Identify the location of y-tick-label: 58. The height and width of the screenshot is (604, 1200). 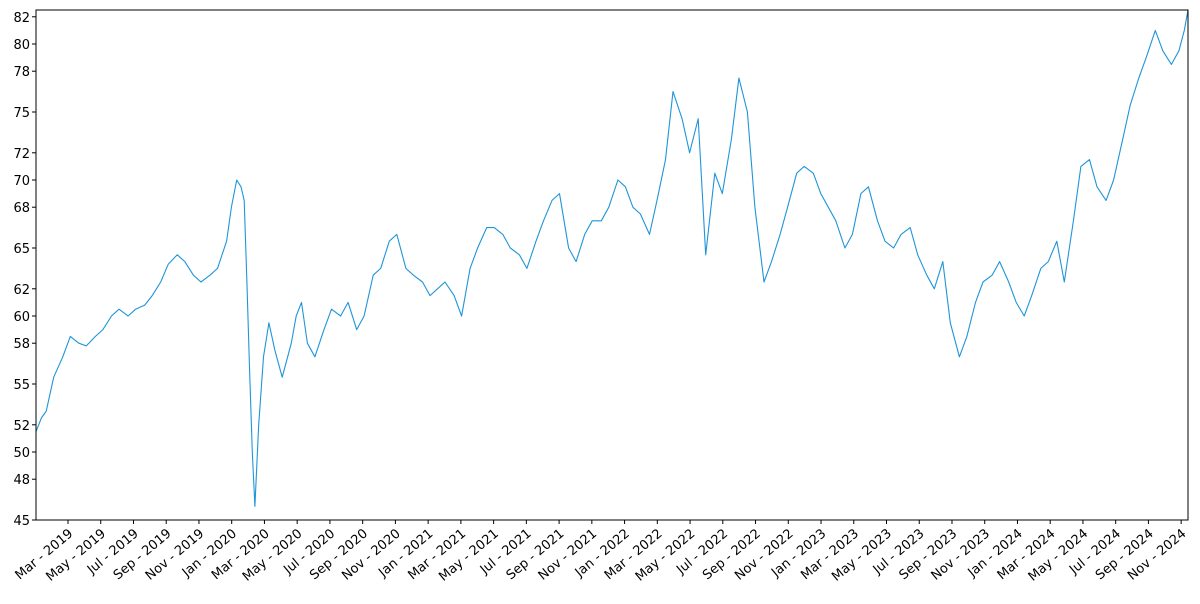
(21, 344).